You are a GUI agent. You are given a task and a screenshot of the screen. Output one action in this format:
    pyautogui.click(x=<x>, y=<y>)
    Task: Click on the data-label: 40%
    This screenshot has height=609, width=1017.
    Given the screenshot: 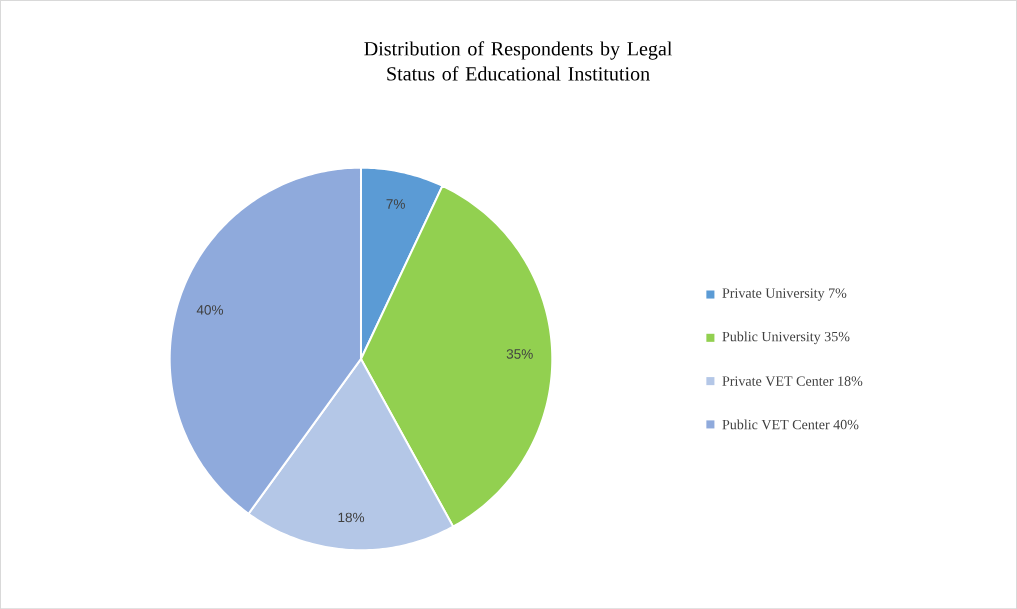 What is the action you would take?
    pyautogui.click(x=210, y=310)
    